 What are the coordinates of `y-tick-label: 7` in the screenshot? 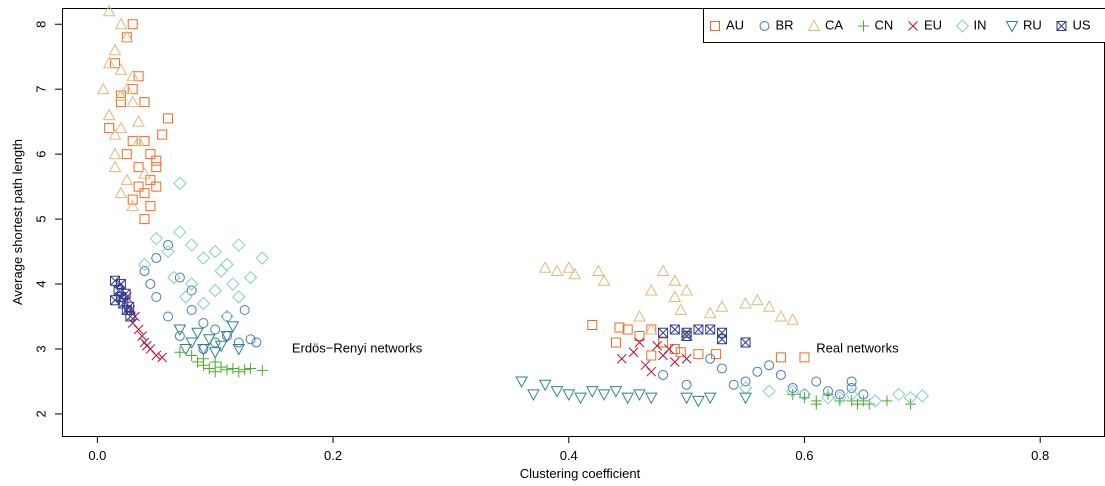 It's located at (40, 89).